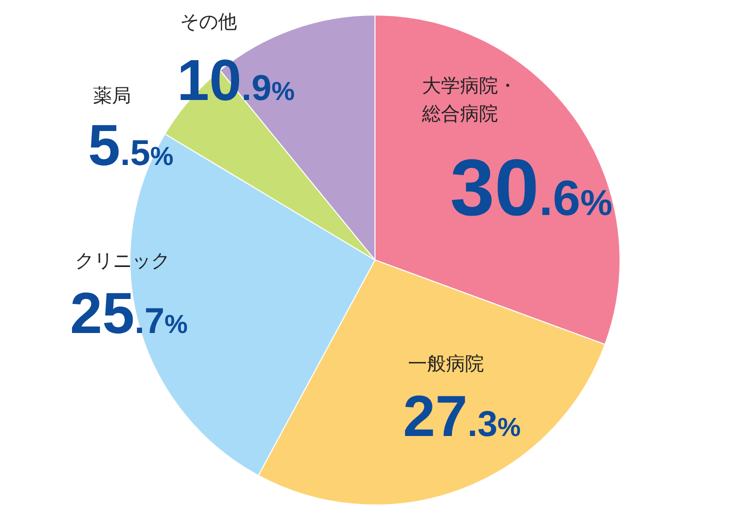 The image size is (751, 520). I want to click on slice-label: その他, so click(209, 22).